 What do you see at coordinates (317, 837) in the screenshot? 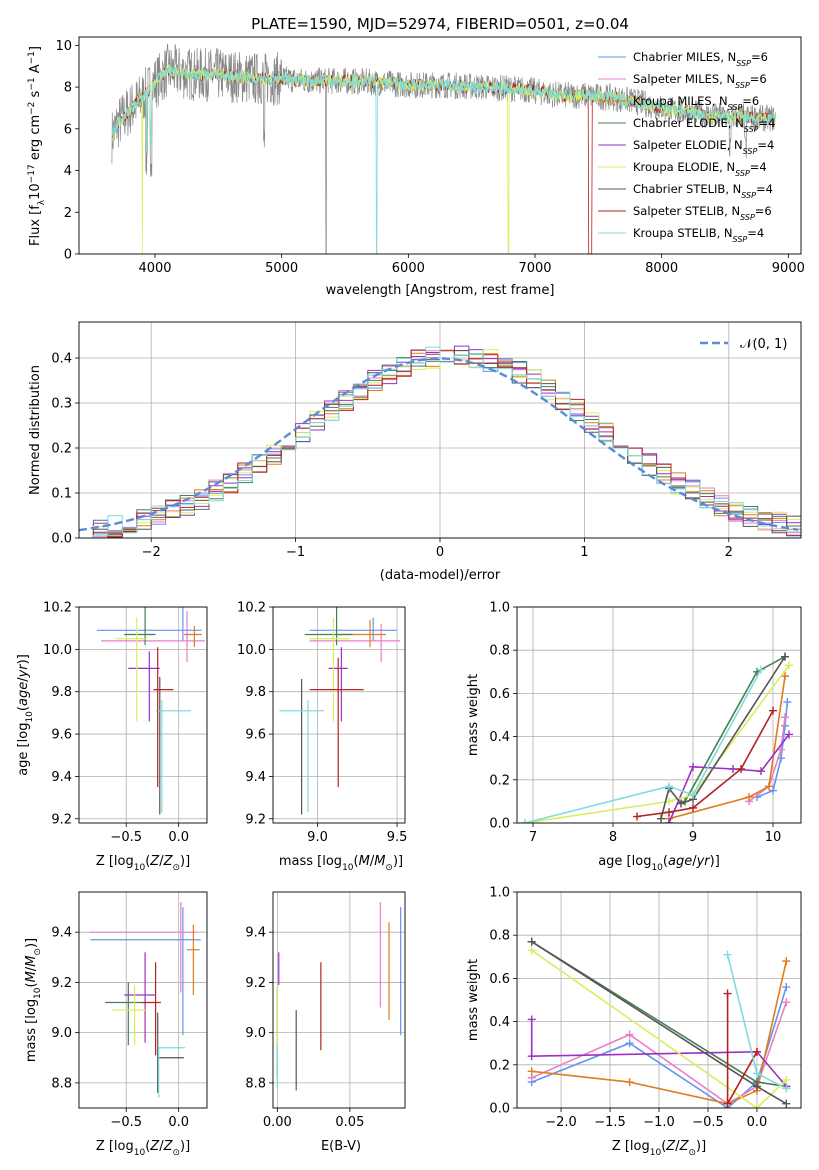
I see `x-tick-label: 9.0` at bounding box center [317, 837].